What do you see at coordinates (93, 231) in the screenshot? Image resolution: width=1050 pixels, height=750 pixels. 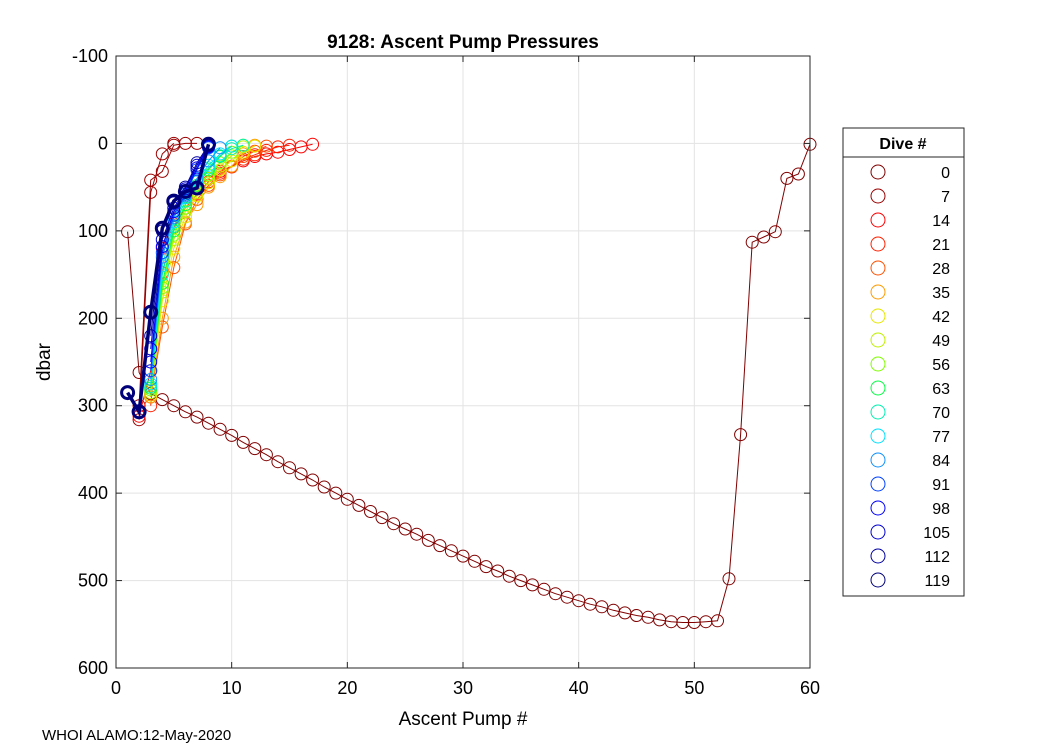 I see `y-tick-label: 100` at bounding box center [93, 231].